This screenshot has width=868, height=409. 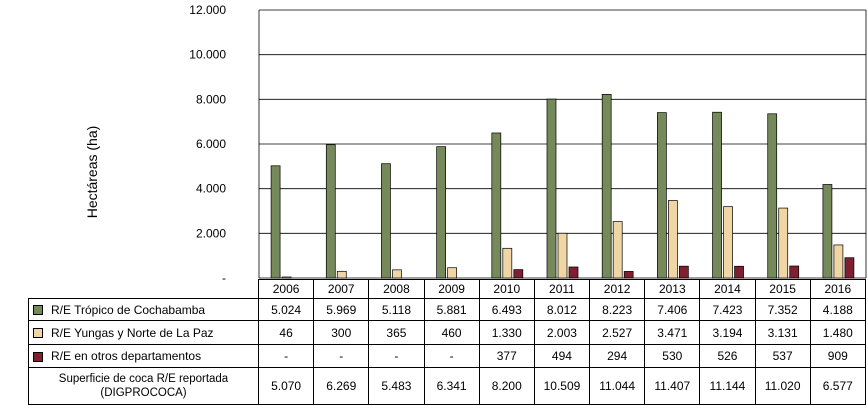 I want to click on bar-otros-2012, so click(x=628, y=275).